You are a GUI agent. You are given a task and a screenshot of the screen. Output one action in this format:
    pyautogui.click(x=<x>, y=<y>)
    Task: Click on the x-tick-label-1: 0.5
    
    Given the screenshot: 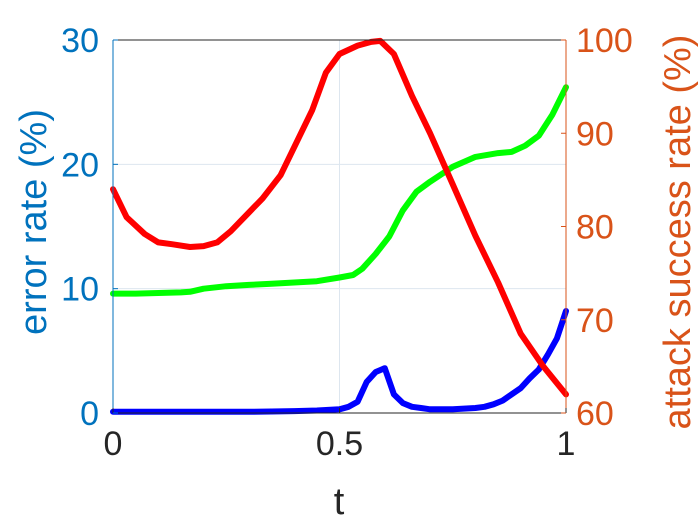 What is the action you would take?
    pyautogui.click(x=339, y=444)
    